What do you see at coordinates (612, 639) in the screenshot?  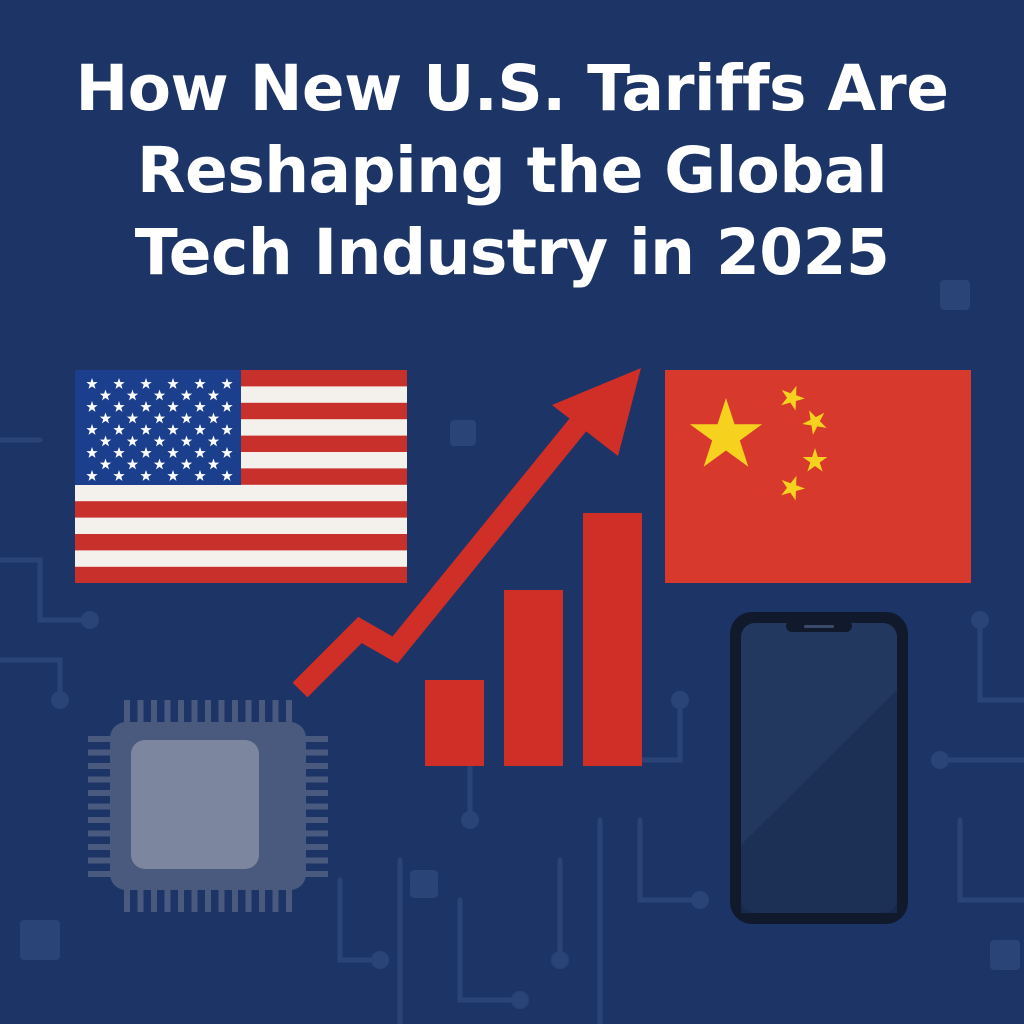 I see `bar-tall` at bounding box center [612, 639].